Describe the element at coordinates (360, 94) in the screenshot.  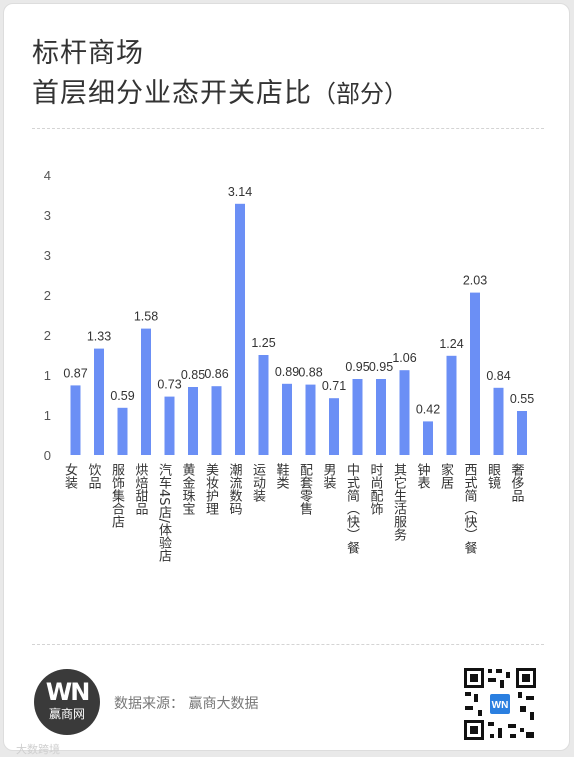
I see `title-line-2-sub: （部分）` at that location.